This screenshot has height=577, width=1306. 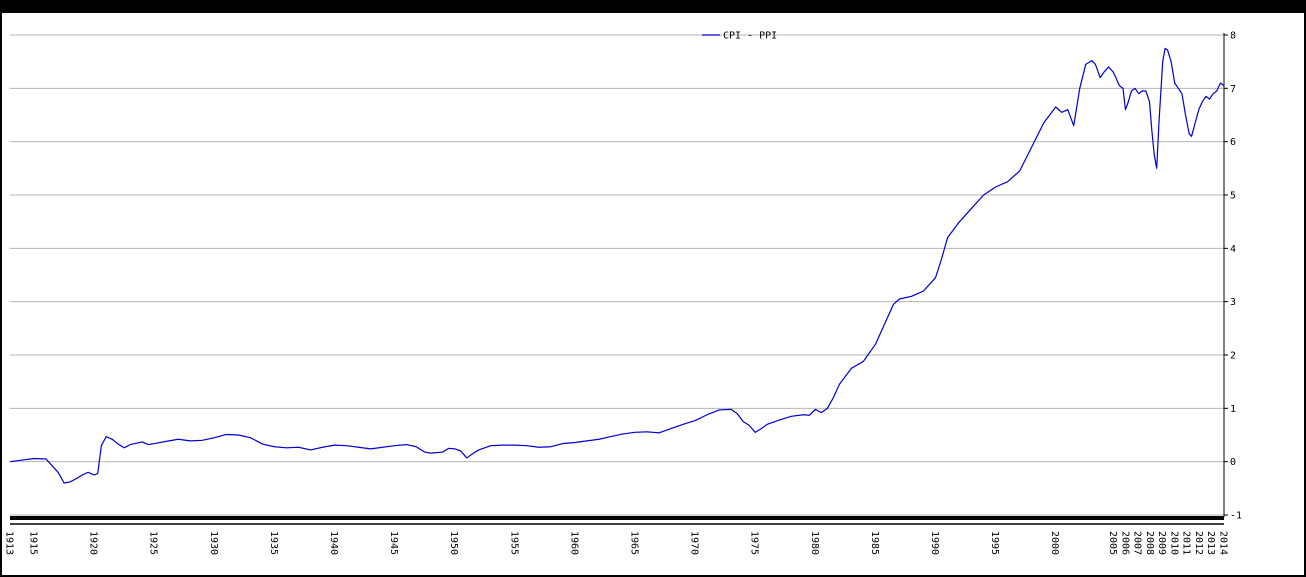 I want to click on x-tick-label: 2008, so click(x=1149, y=543).